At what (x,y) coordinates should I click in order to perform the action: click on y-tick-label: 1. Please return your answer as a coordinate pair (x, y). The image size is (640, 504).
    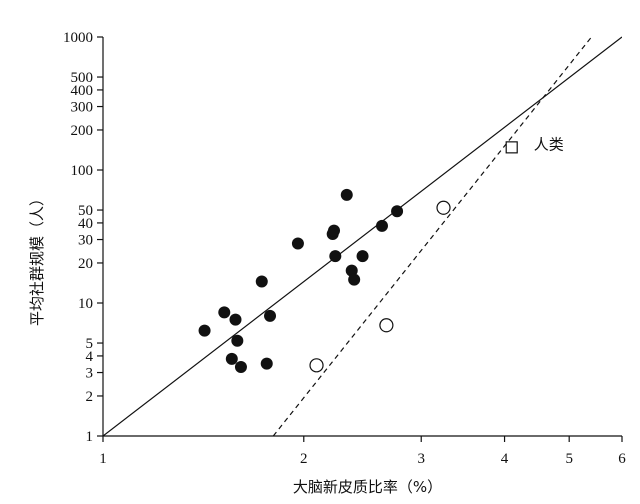
    Looking at the image, I should click on (90, 437).